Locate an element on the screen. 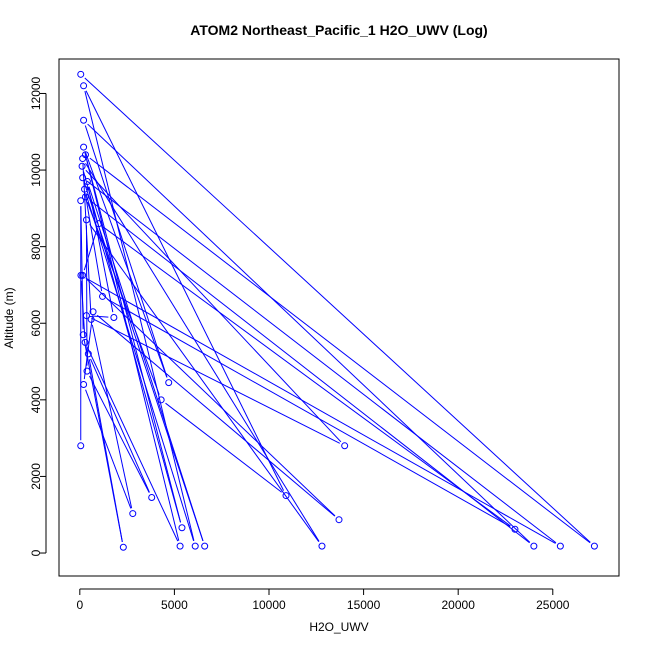 The height and width of the screenshot is (650, 650). x-tick-label: 0 is located at coordinates (79, 605).